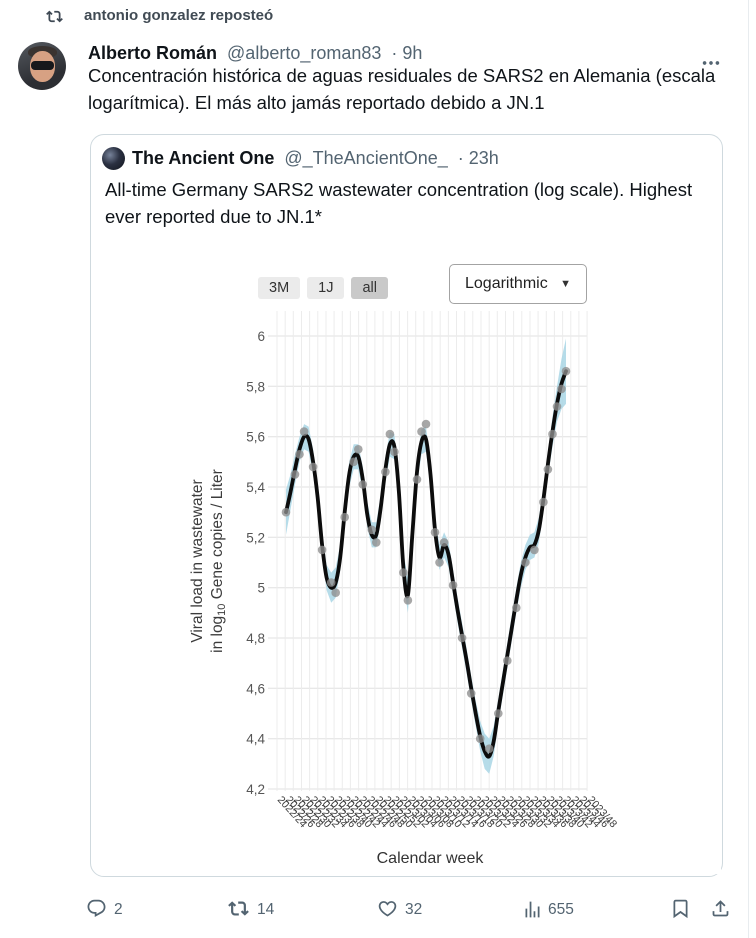  What do you see at coordinates (326, 288) in the screenshot?
I see `range-button-1y: 1J` at bounding box center [326, 288].